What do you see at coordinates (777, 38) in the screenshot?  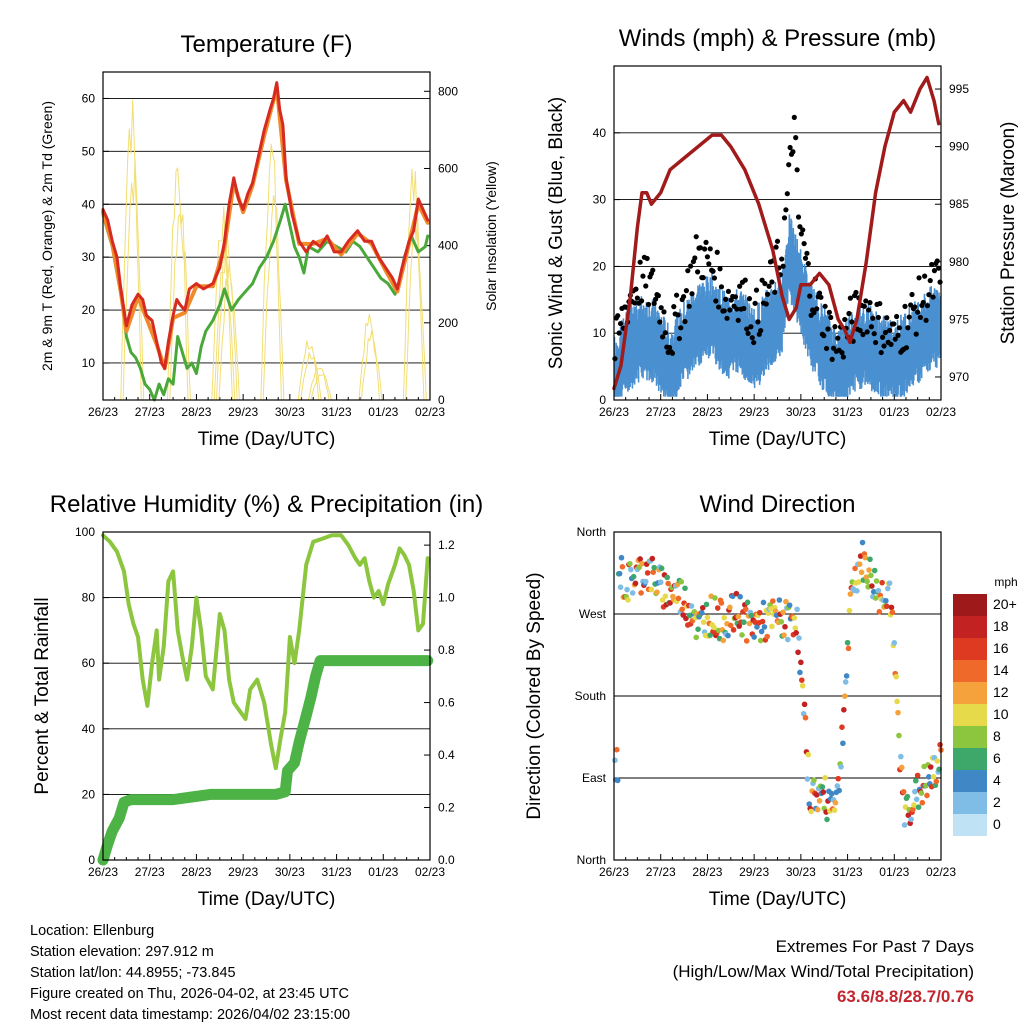 I see `winds-title: Winds (mph) & Pressure (mb)` at bounding box center [777, 38].